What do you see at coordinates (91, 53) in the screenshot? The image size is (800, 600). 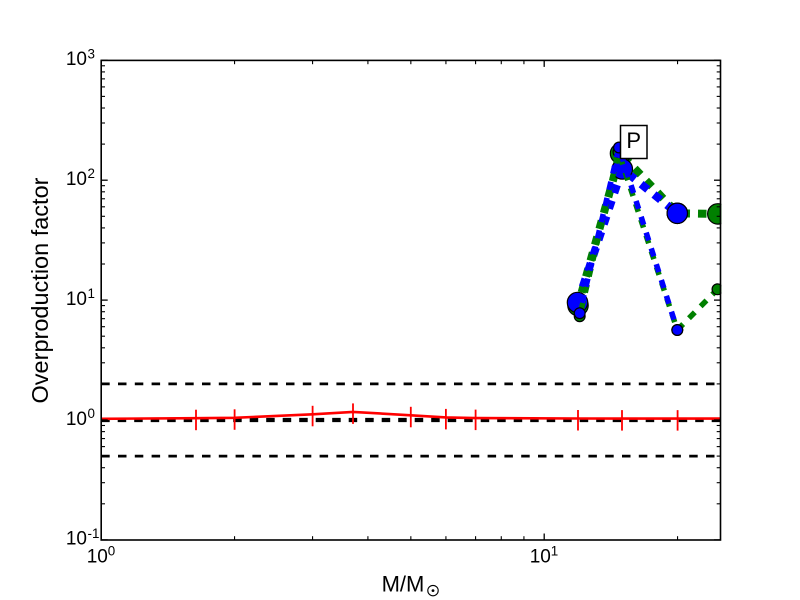 I see `svg-text: 3` at bounding box center [91, 53].